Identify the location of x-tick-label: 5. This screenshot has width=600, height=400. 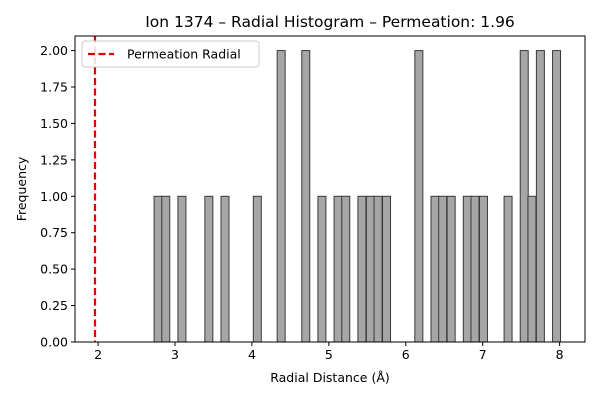
(329, 354).